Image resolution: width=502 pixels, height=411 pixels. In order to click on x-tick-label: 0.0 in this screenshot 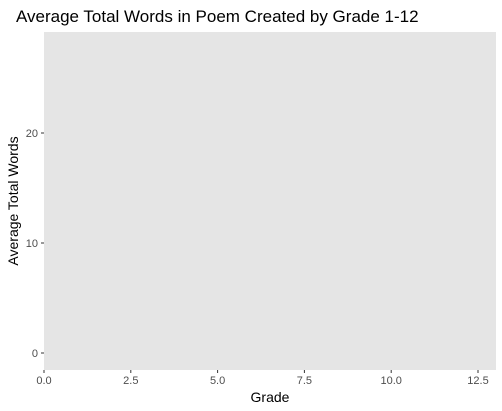, I will do `click(43, 381)`.